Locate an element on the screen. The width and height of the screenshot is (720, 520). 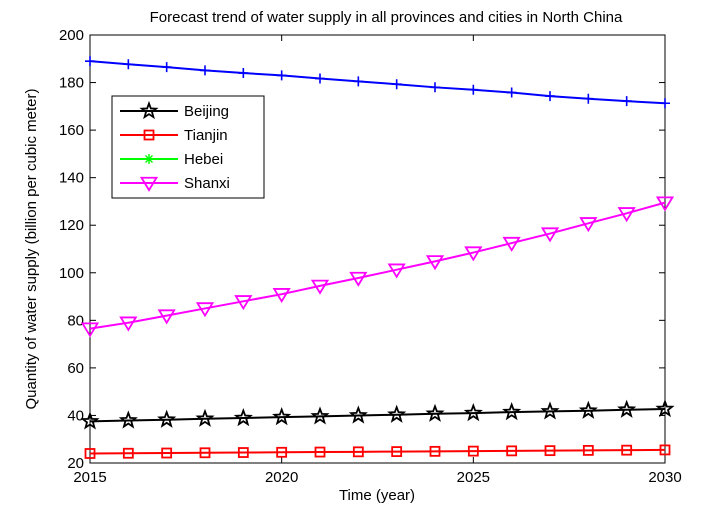
y-tick-label: 160 is located at coordinates (71, 130).